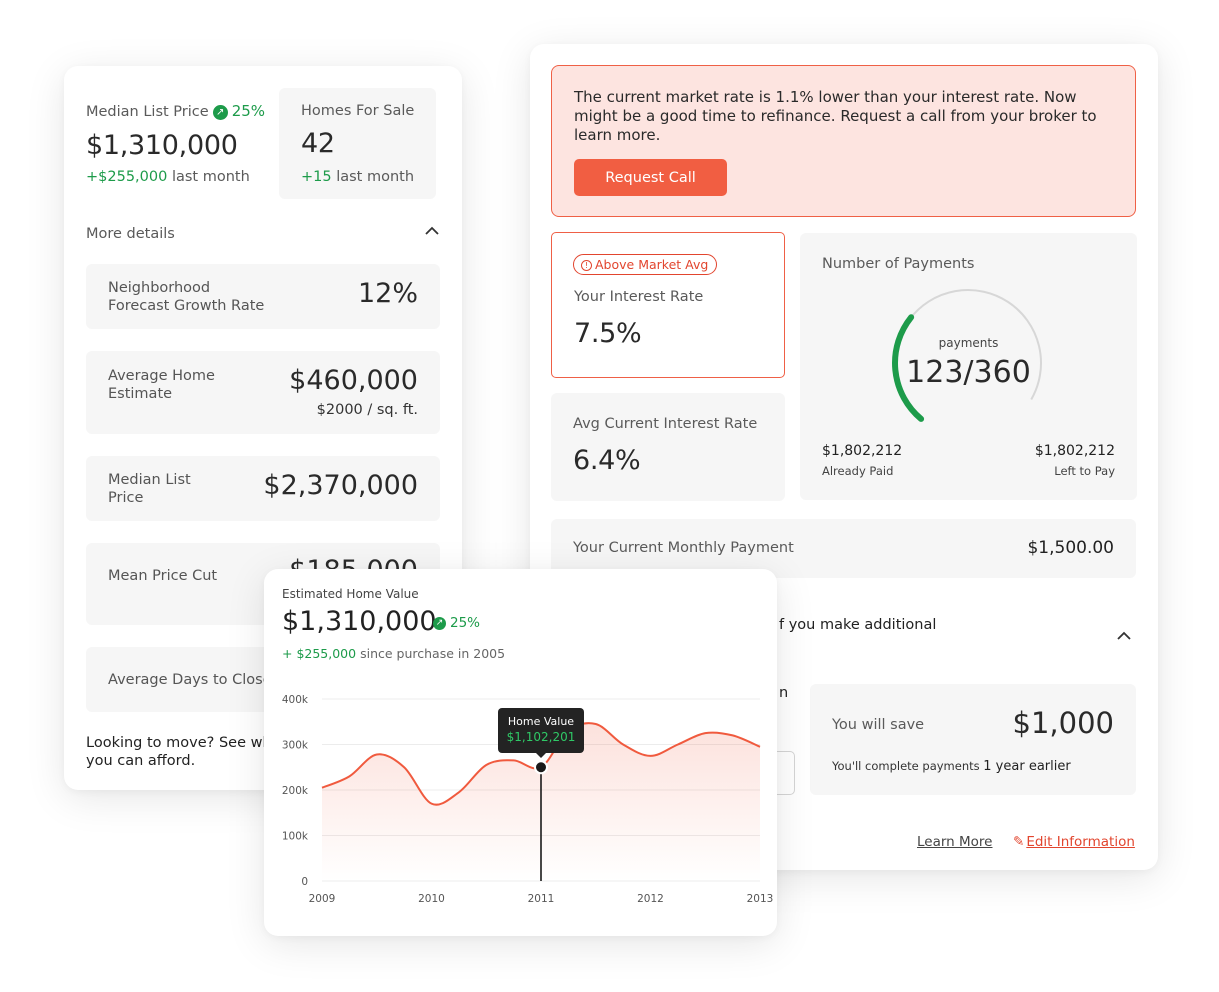 Image resolution: width=1219 pixels, height=992 pixels. I want to click on left-to-pay-label: Left to Pay, so click(1084, 471).